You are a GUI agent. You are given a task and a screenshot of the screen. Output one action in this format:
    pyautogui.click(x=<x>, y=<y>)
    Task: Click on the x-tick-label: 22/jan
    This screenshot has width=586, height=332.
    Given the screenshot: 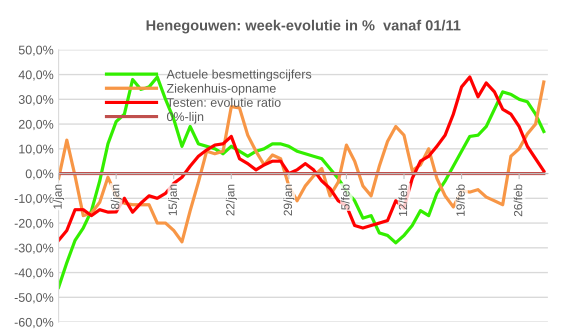 What is the action you would take?
    pyautogui.click(x=231, y=200)
    